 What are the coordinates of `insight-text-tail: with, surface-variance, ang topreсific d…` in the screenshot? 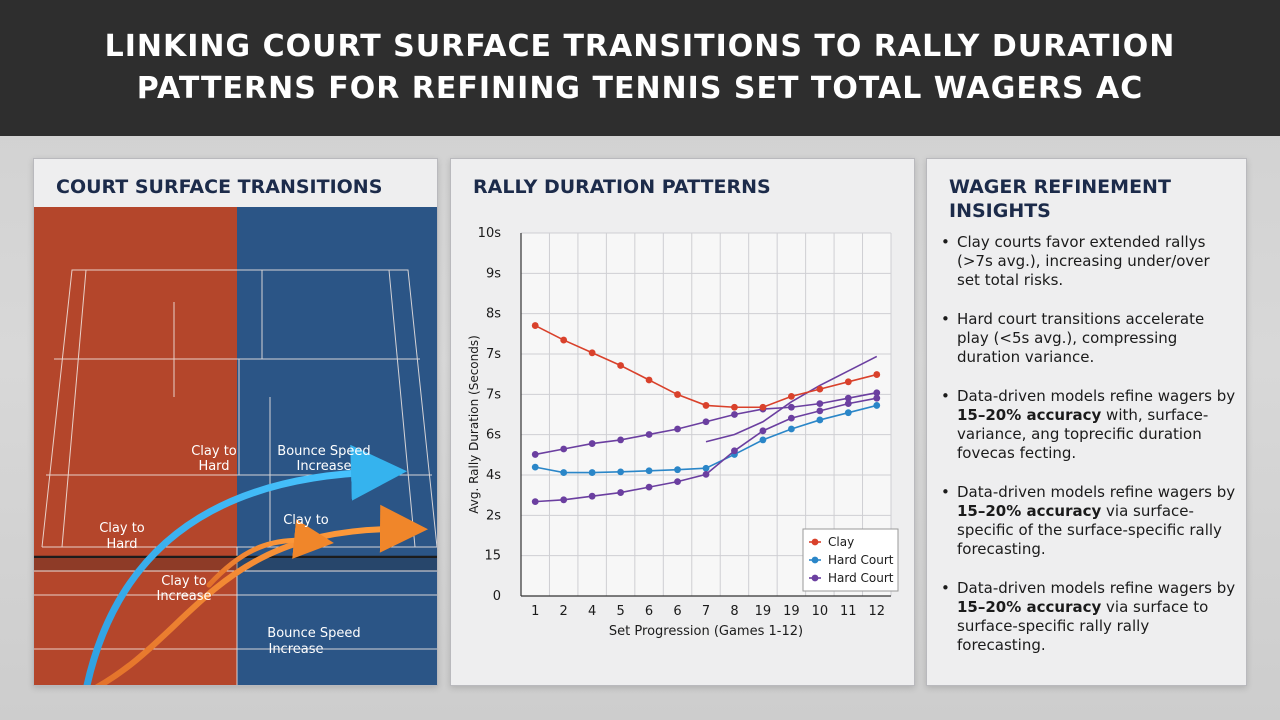 It's located at (1083, 434).